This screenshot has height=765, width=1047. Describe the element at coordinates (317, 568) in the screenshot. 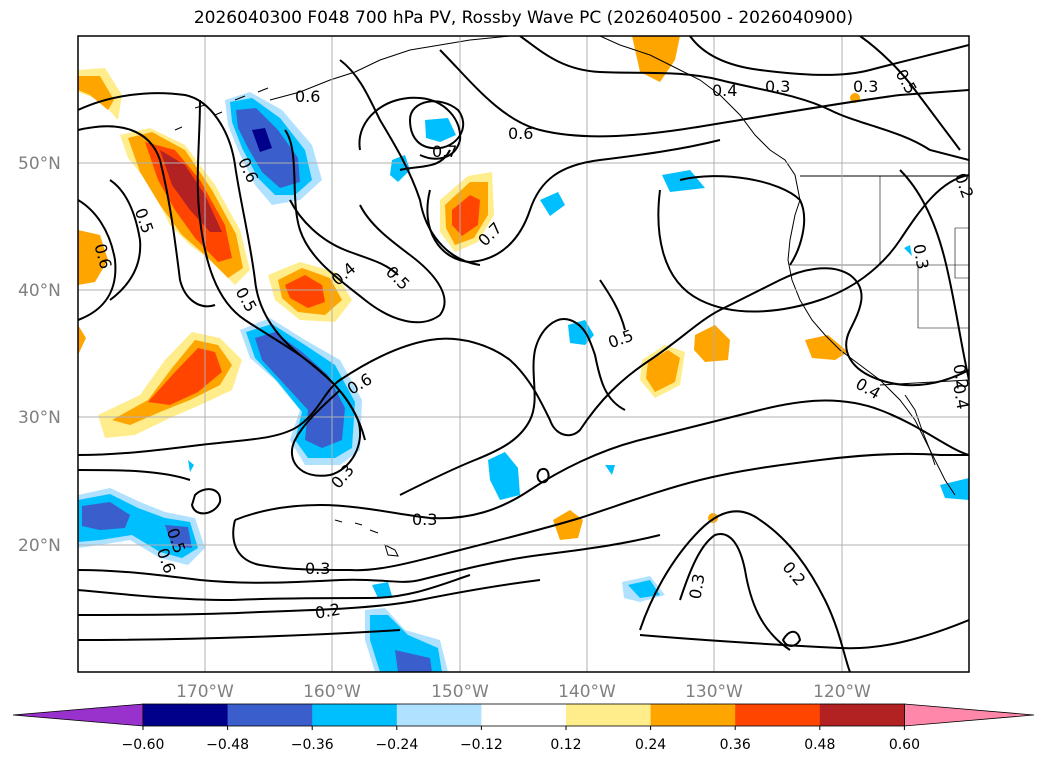

I see `clabel-21: 0.3` at that location.